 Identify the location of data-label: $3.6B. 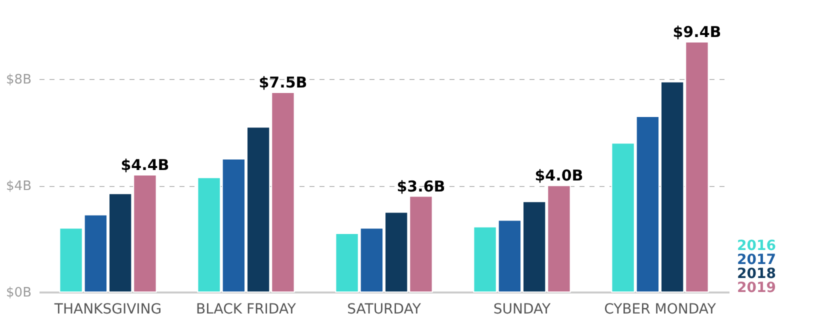
(421, 186).